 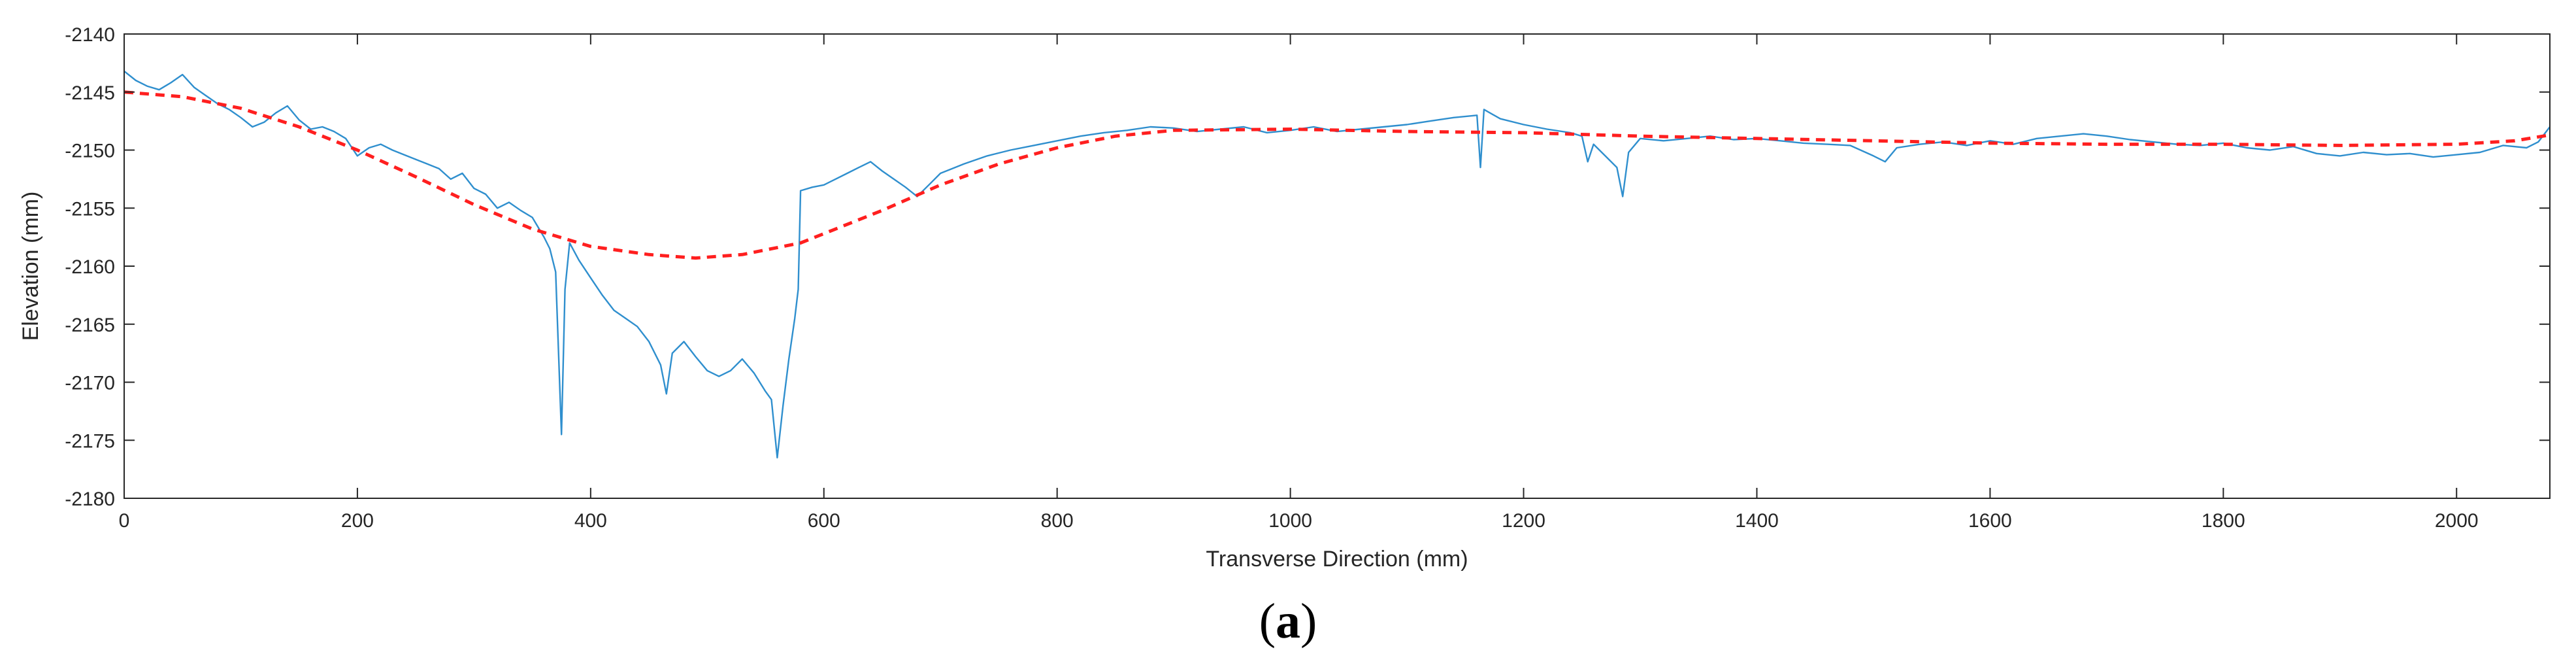 I want to click on x-axis-label: Transverse Direction (mm), so click(x=1337, y=559).